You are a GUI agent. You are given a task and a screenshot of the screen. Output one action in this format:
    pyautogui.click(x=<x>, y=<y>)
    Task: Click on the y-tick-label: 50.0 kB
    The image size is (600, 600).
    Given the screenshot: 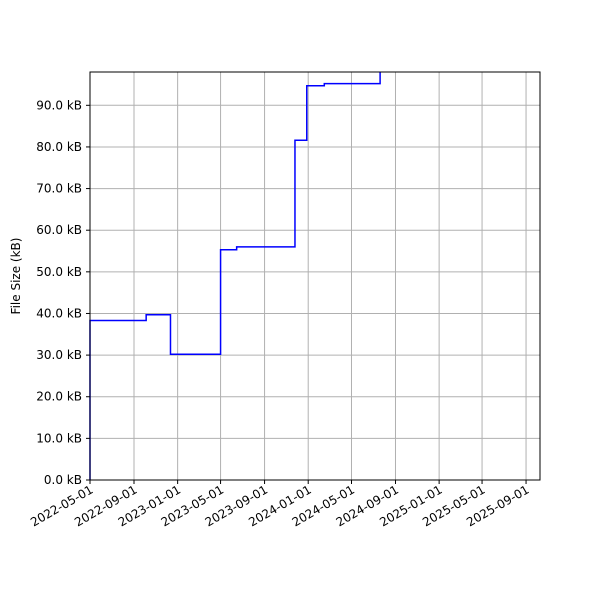 What is the action you would take?
    pyautogui.click(x=59, y=272)
    